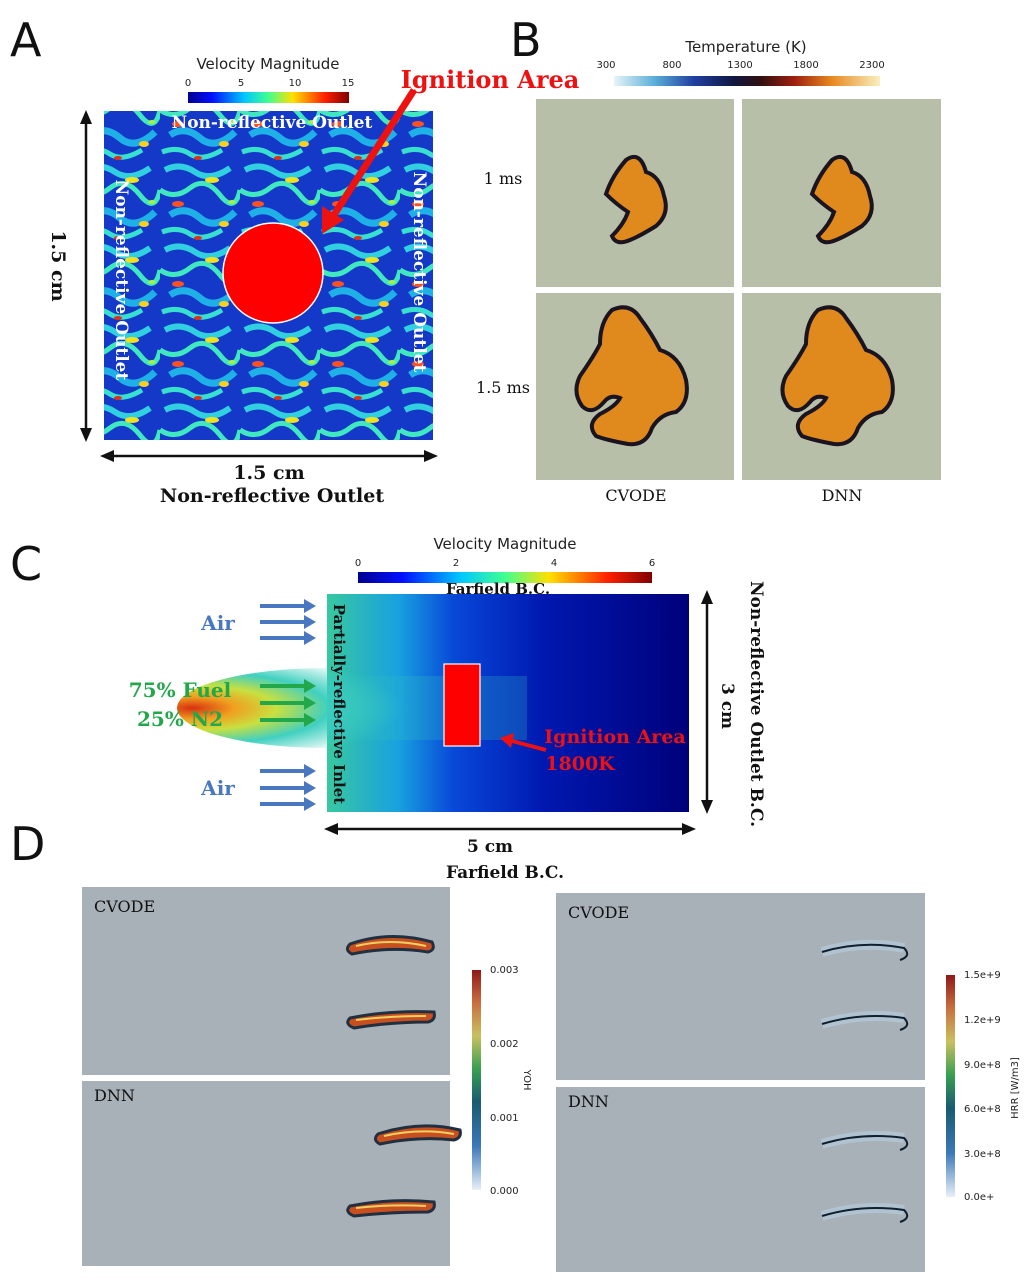 The width and height of the screenshot is (1030, 1280). Describe the element at coordinates (180, 719) in the screenshot. I see `fuel-label-2: 25% N2` at that location.